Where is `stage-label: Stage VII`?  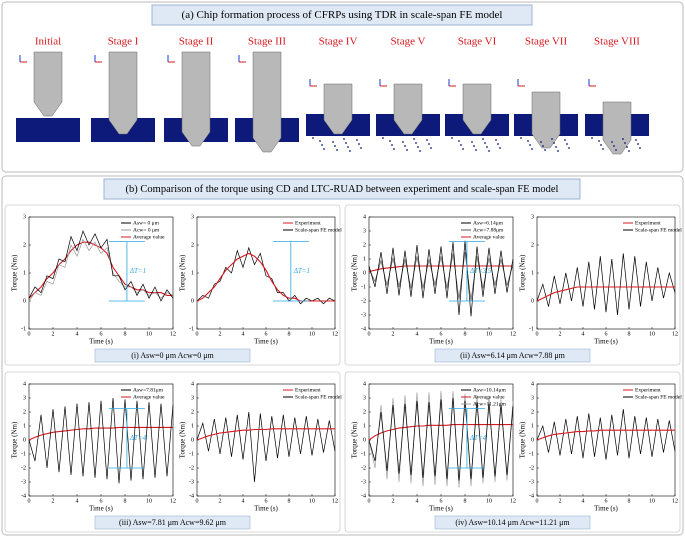 stage-label: Stage VII is located at coordinates (546, 42).